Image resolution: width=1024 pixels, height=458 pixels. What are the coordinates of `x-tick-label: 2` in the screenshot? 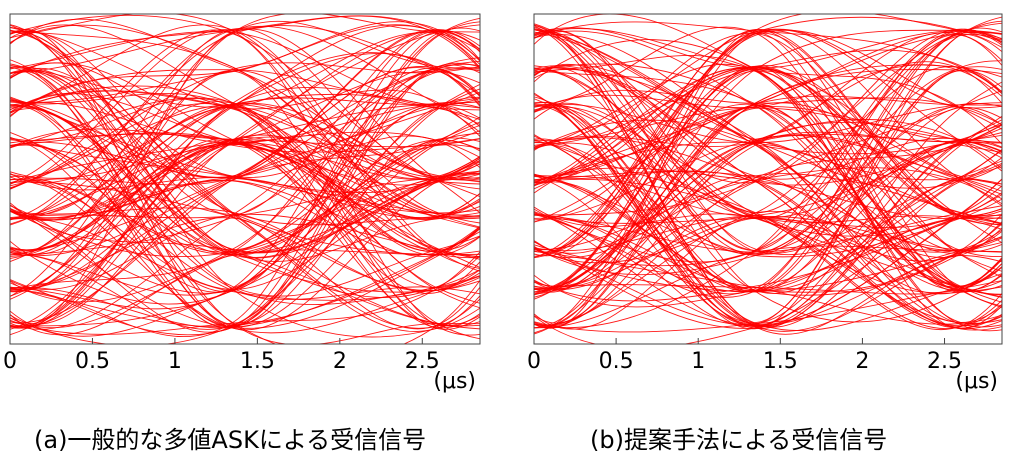 It's located at (340, 361).